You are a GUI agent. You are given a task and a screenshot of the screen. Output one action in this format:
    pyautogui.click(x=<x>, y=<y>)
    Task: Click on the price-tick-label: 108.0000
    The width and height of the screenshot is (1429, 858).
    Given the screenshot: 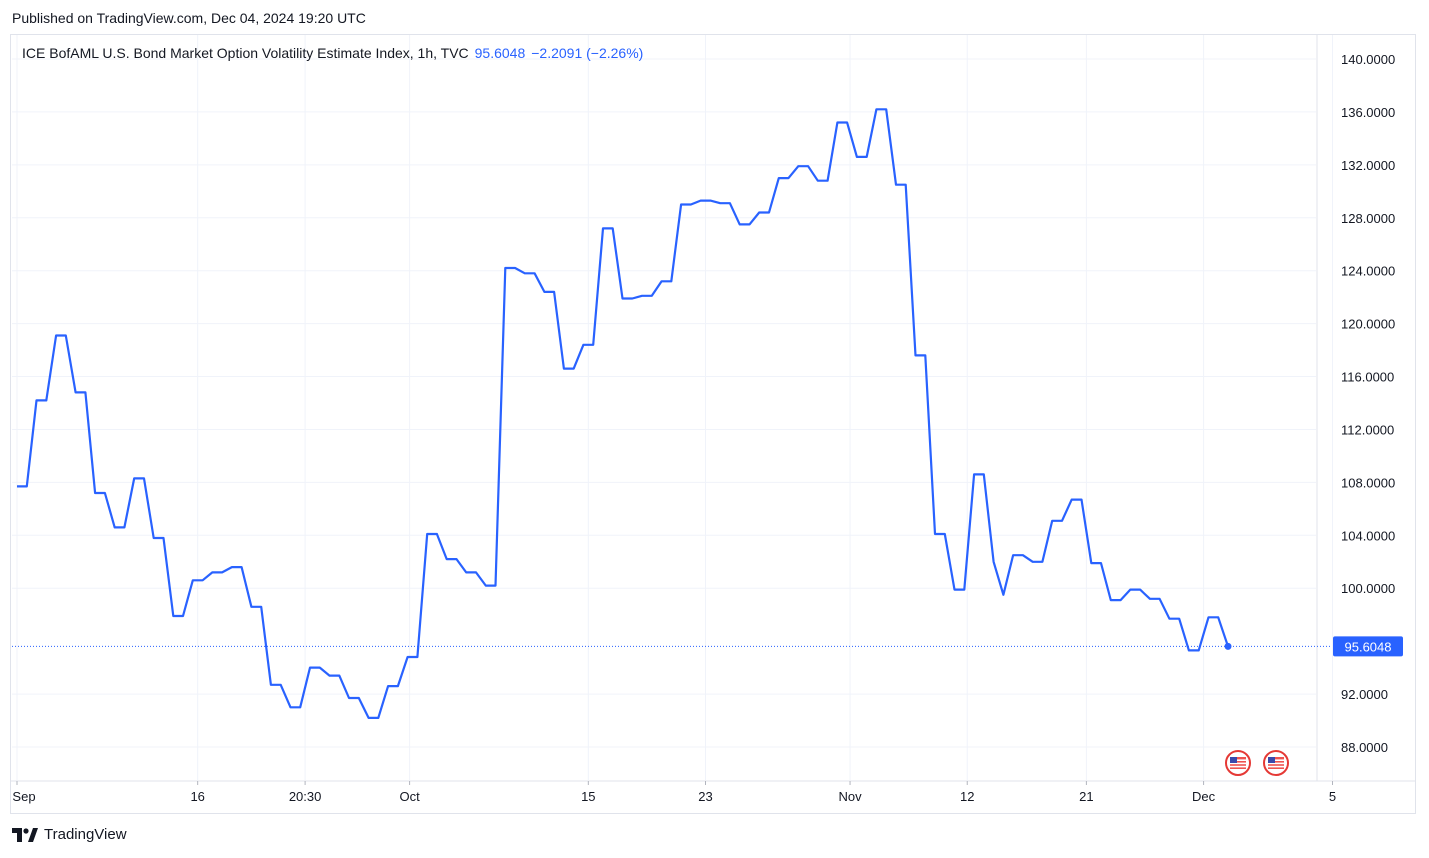 What is the action you would take?
    pyautogui.click(x=1368, y=482)
    